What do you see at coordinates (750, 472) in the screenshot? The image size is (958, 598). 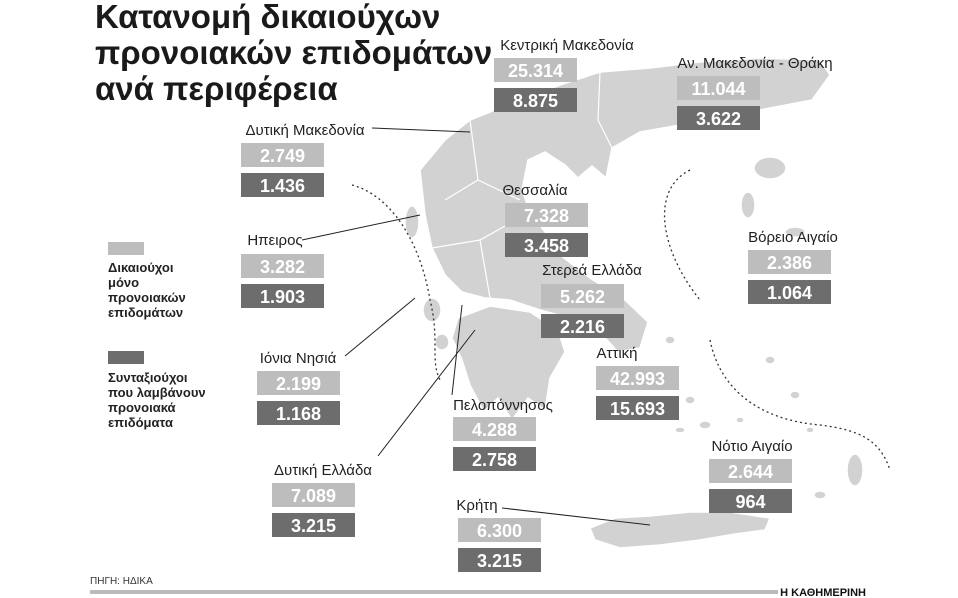 I see `value-beneficiaries: 2.644` at bounding box center [750, 472].